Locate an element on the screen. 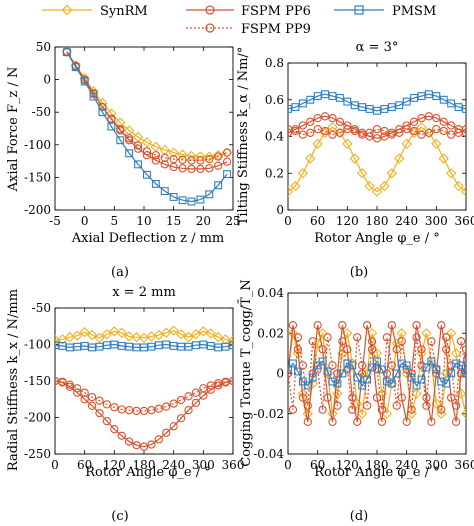 The height and width of the screenshot is (526, 474). series-line-pmsm is located at coordinates (377, 373).